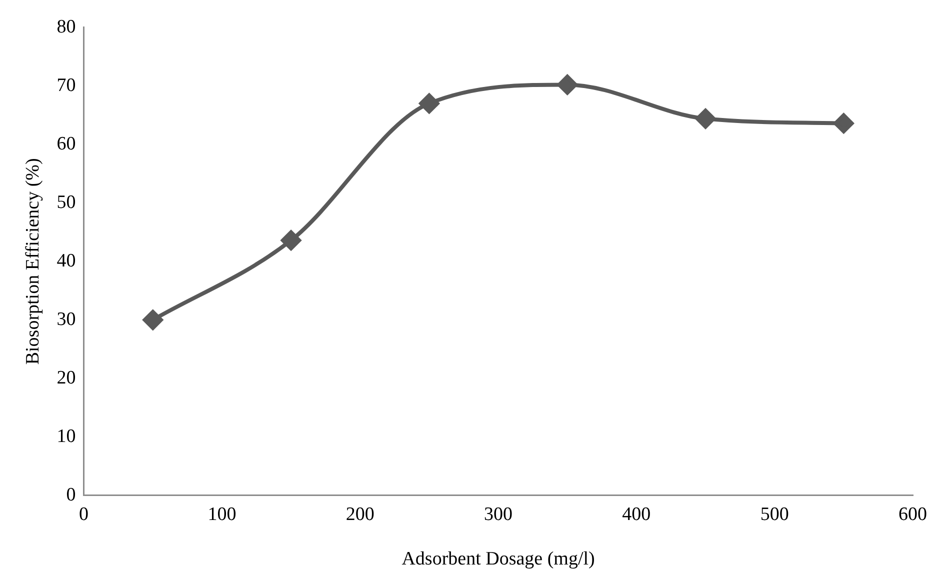 Image resolution: width=943 pixels, height=587 pixels. What do you see at coordinates (66, 319) in the screenshot?
I see `y-tick-label: 30` at bounding box center [66, 319].